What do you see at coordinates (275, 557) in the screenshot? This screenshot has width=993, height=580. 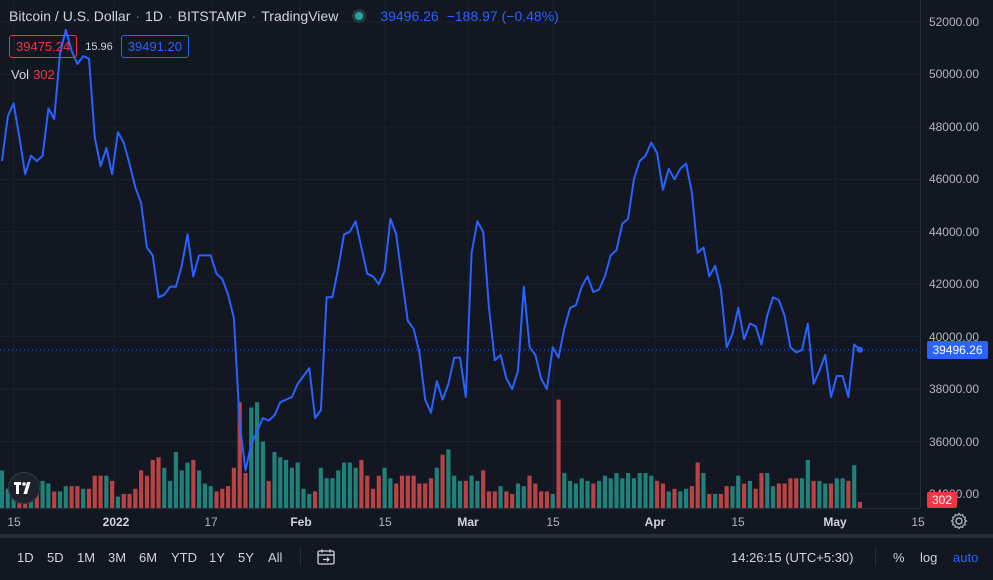 I see `range-all-button: All` at bounding box center [275, 557].